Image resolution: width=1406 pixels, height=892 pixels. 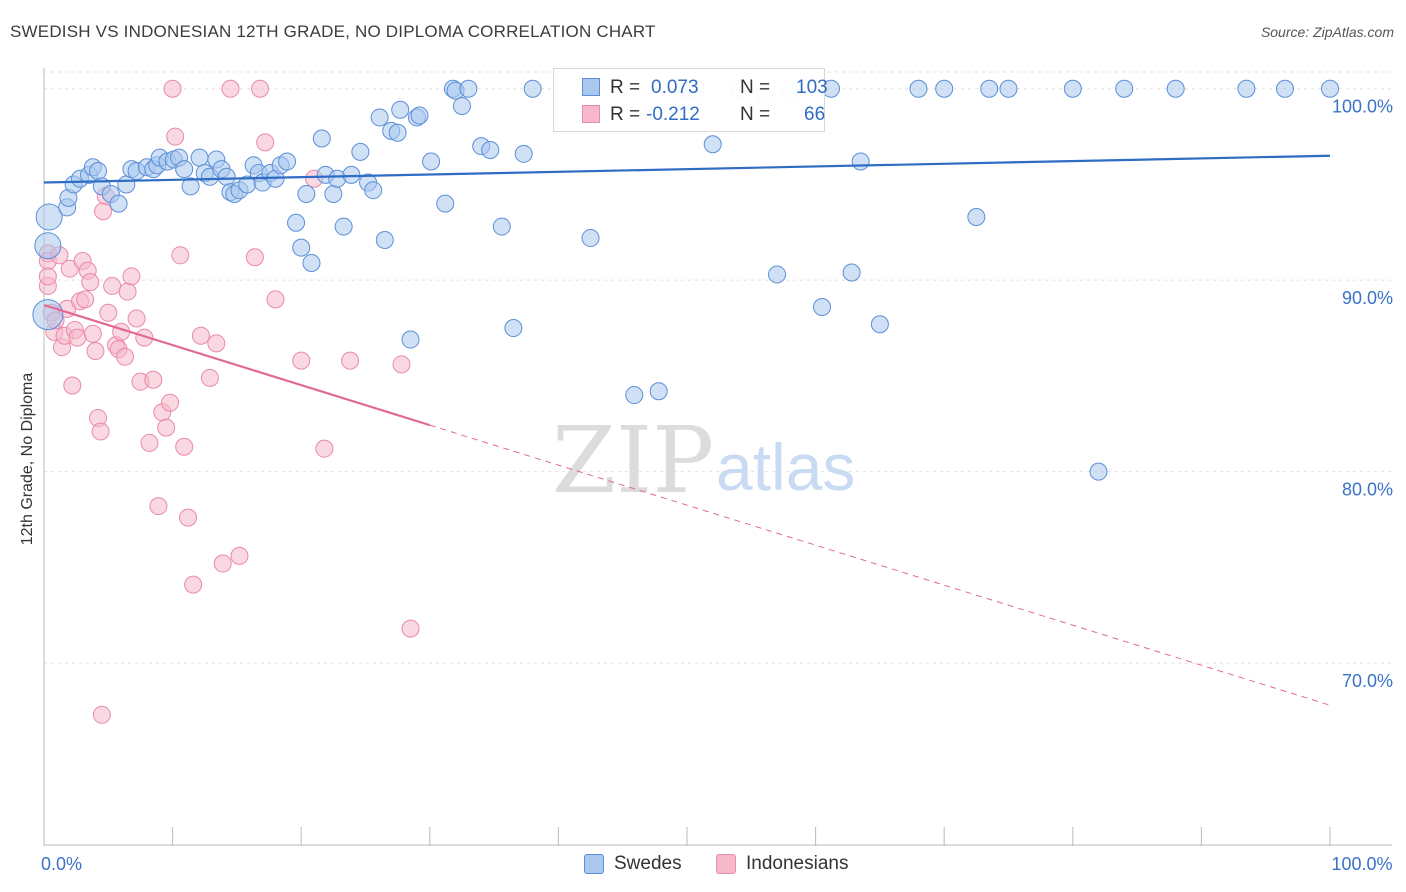 What do you see at coordinates (633, 460) in the screenshot?
I see `watermark-zip: ZIP` at bounding box center [633, 460].